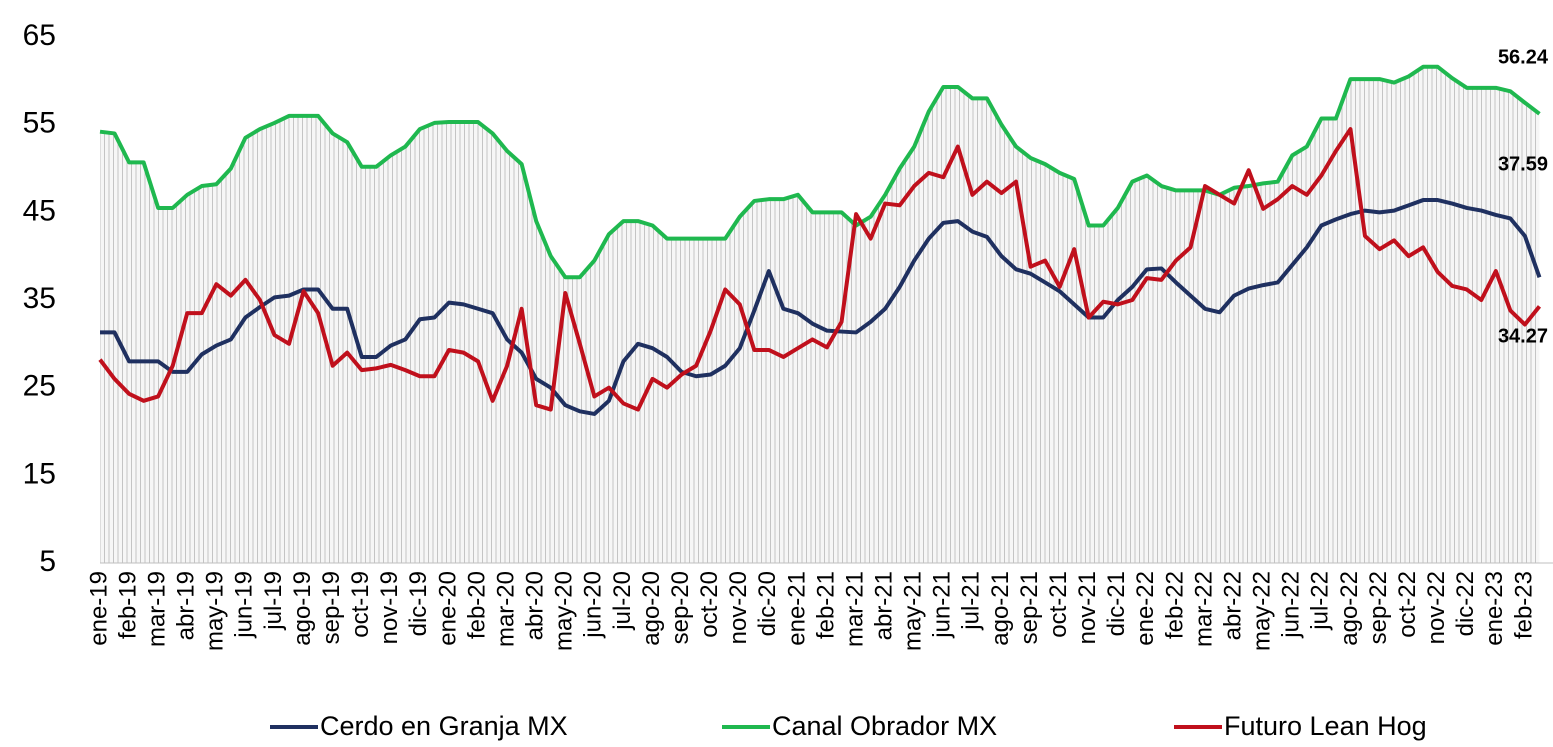 Image resolution: width=1553 pixels, height=747 pixels. I want to click on x-tick-label: ago-22, so click(1349, 608).